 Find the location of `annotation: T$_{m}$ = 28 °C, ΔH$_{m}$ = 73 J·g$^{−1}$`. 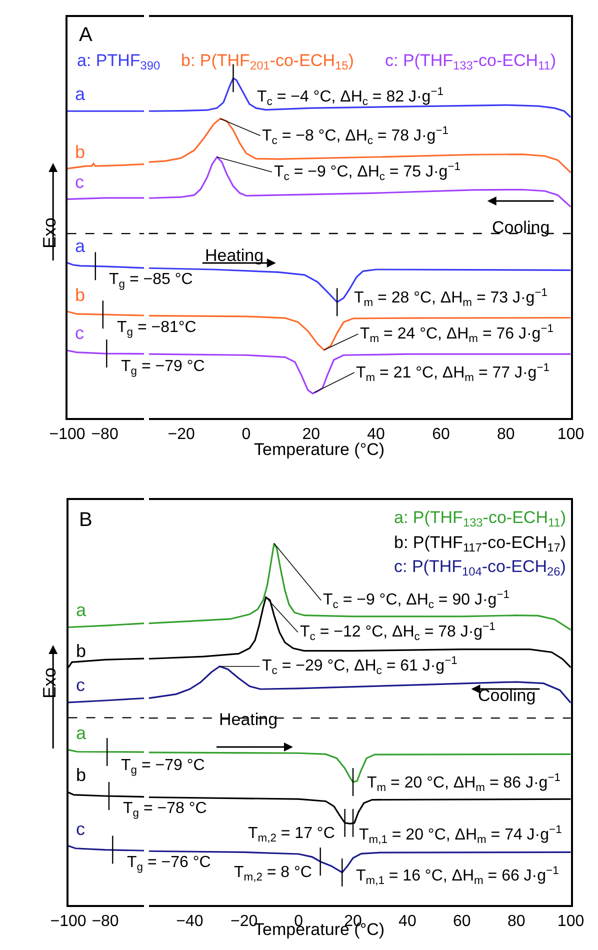

annotation: T$_{m}$ = 28 °C, ΔH$_{m}$ = 73 J·g$^{−1}$ is located at coordinates (451, 298).